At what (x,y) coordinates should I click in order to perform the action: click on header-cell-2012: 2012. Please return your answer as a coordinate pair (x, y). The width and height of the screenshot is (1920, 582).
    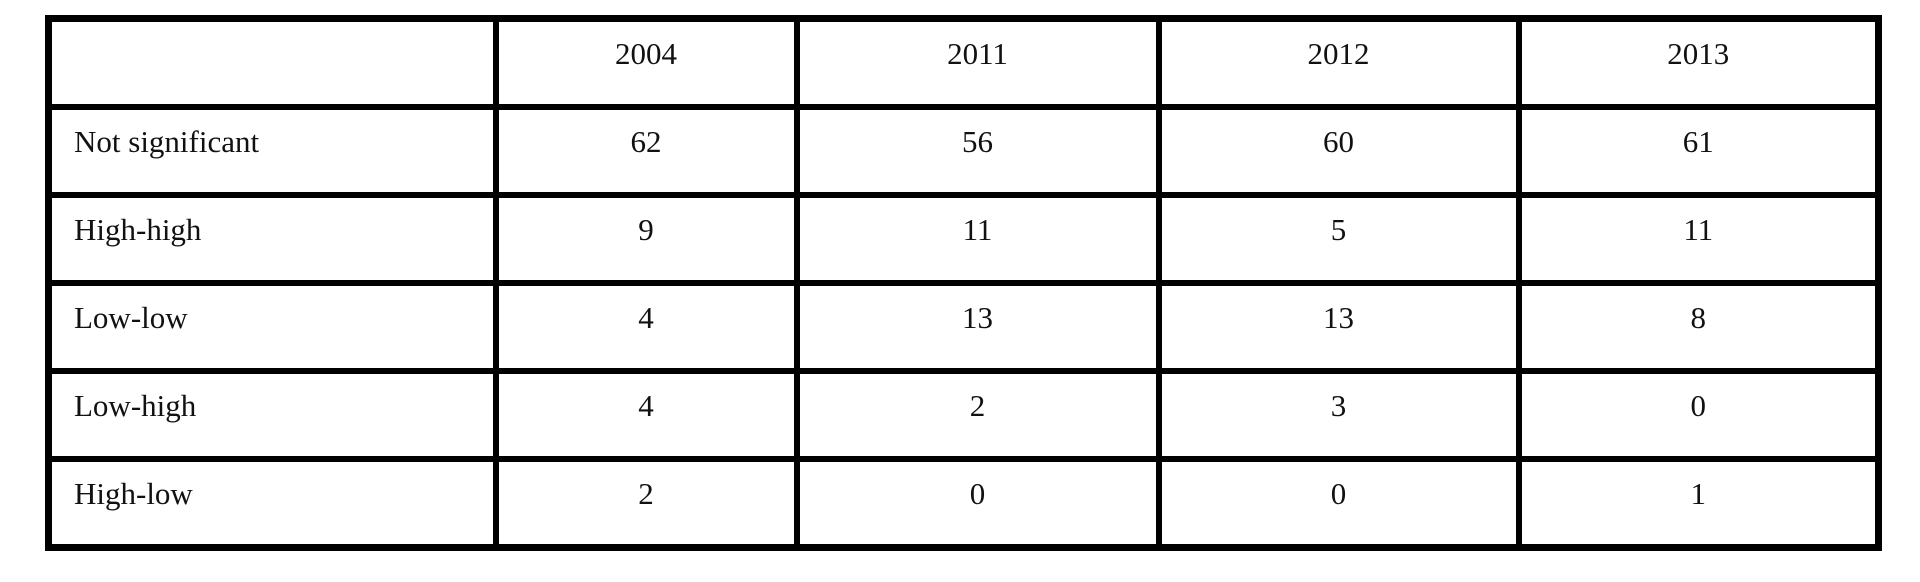
    Looking at the image, I should click on (1338, 63).